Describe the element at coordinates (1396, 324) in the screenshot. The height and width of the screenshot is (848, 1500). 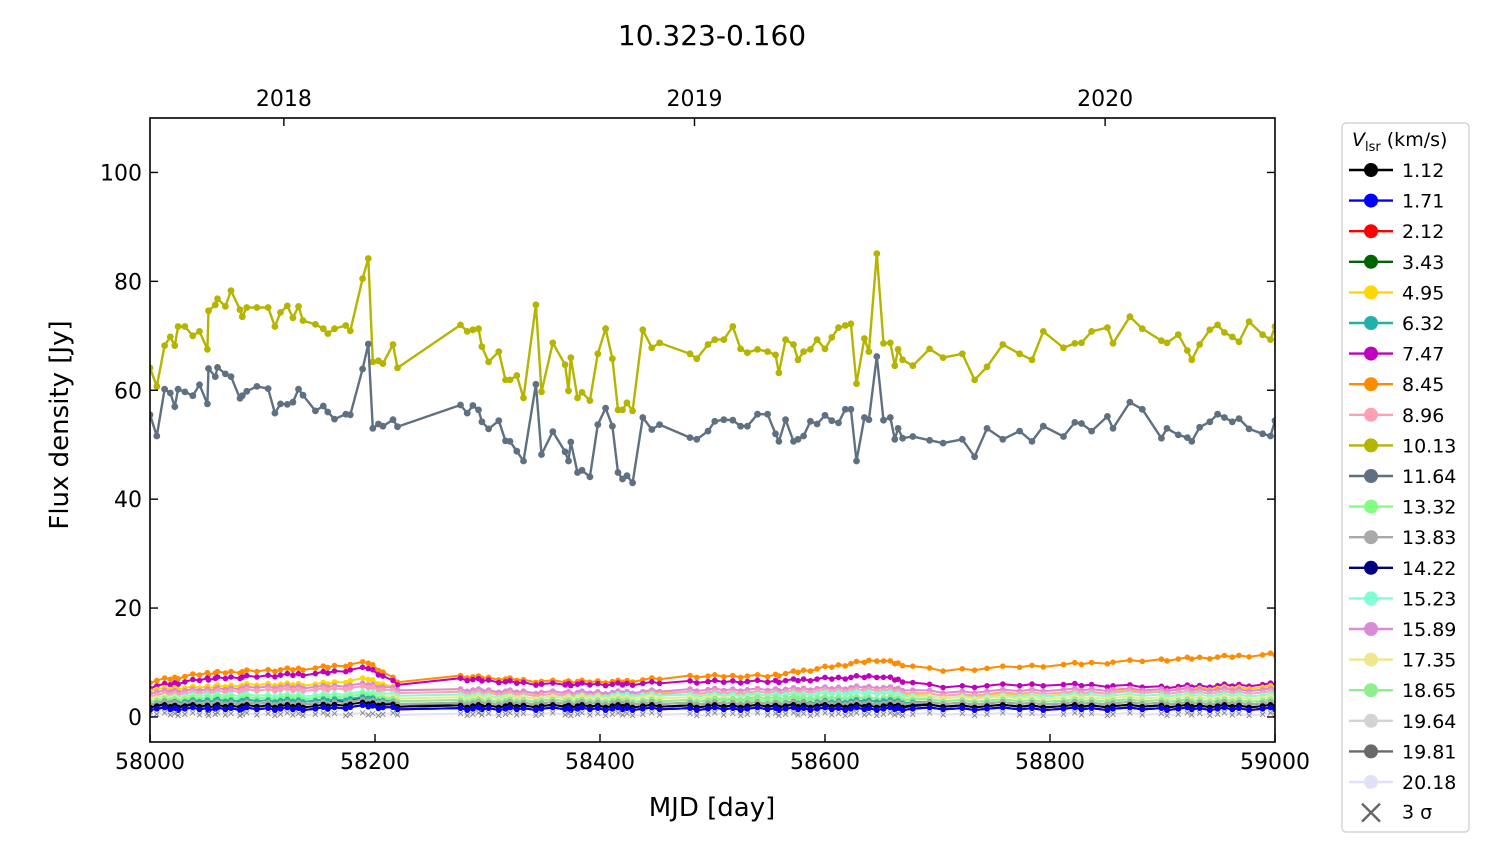
I see `legend-item-6-32: 6.32` at that location.